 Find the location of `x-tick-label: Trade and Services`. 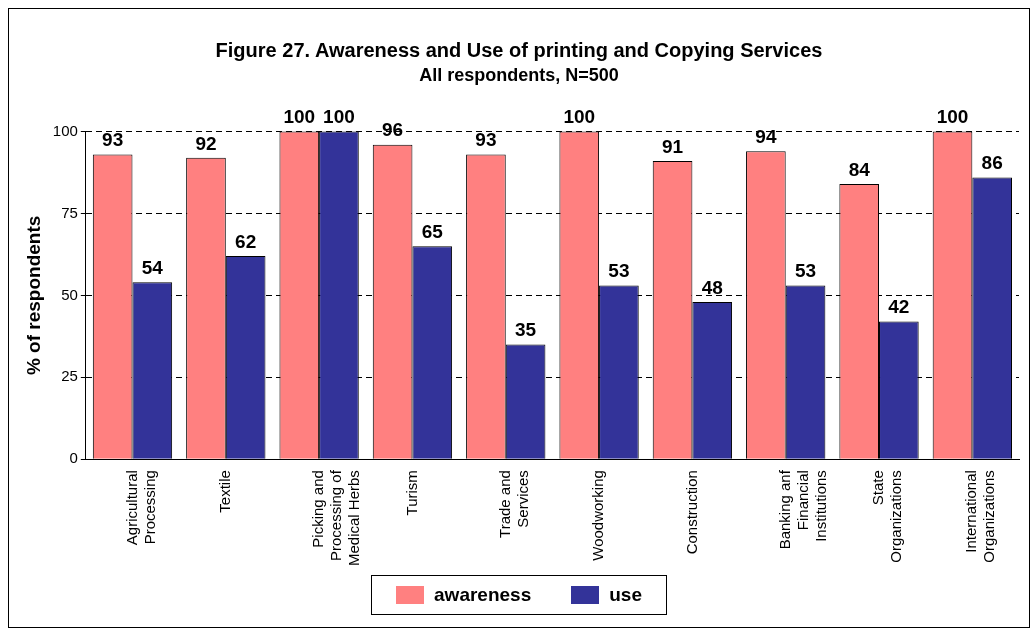

x-tick-label: Trade and Services is located at coordinates (513, 504).